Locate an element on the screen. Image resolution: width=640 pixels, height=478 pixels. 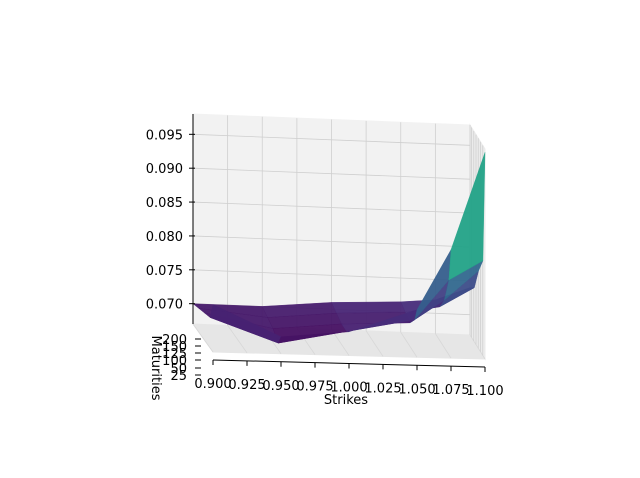
x-axis-label: Strikes is located at coordinates (346, 400).